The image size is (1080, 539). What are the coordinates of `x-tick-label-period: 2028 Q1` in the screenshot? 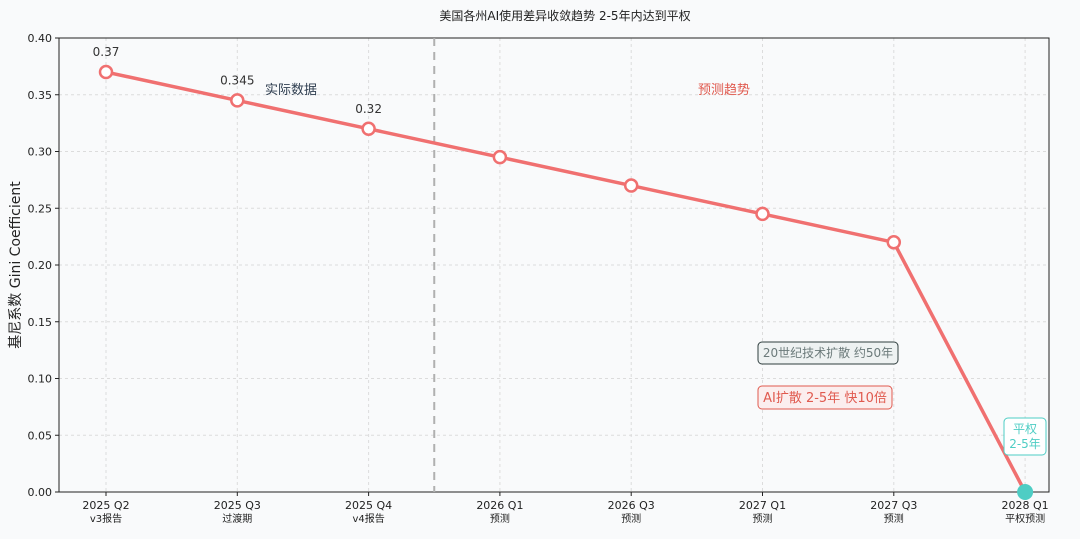 It's located at (1025, 505).